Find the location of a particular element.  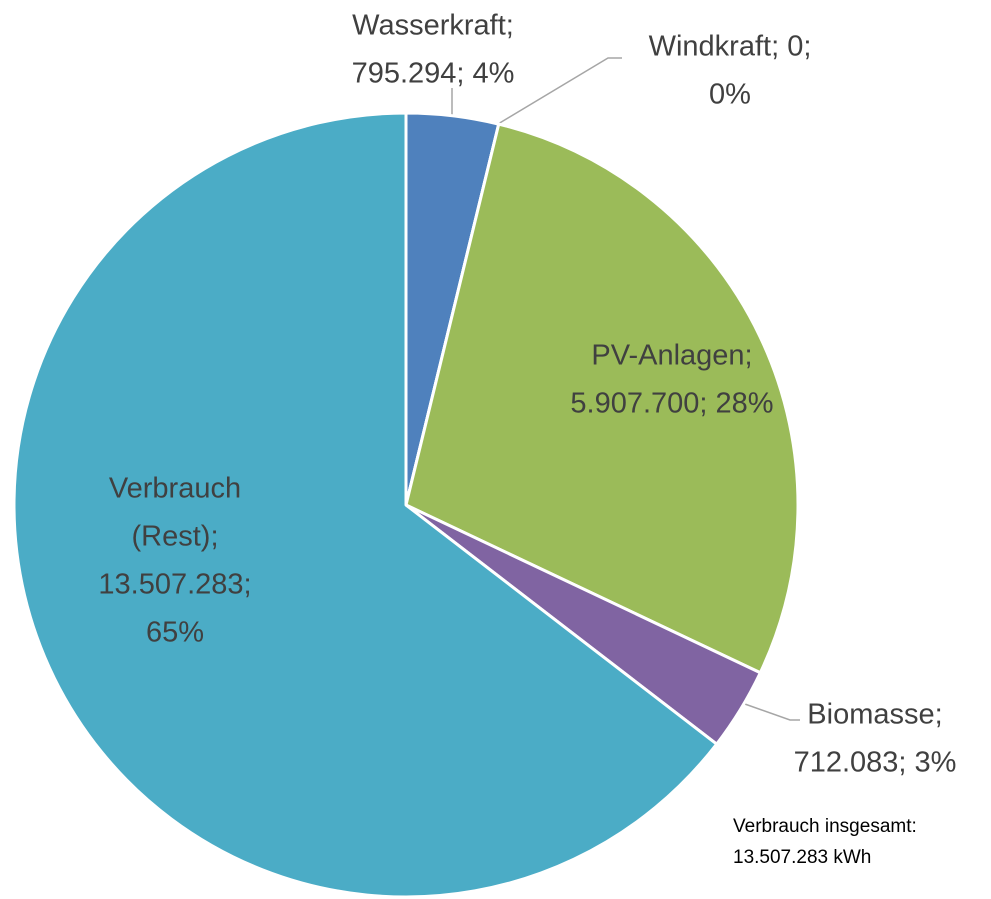

data-label: (Rest); is located at coordinates (175, 537).